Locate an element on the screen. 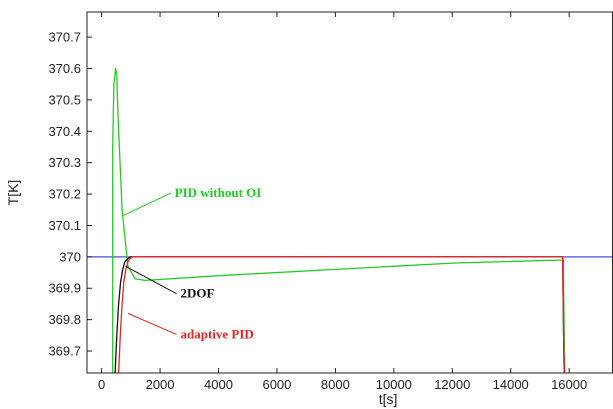 The image size is (613, 409). x-axis-label: t[s] is located at coordinates (388, 399).